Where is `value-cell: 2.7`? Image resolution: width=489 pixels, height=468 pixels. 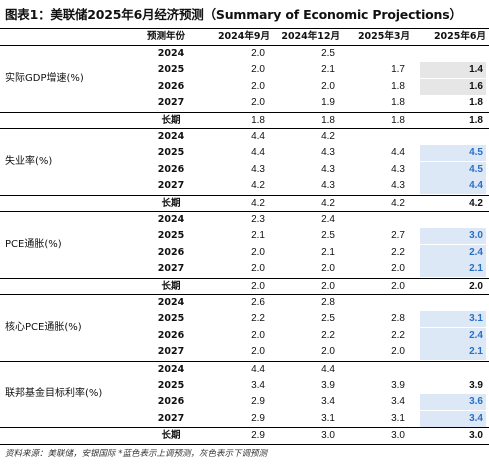
value-cell: 2.7 is located at coordinates (398, 236).